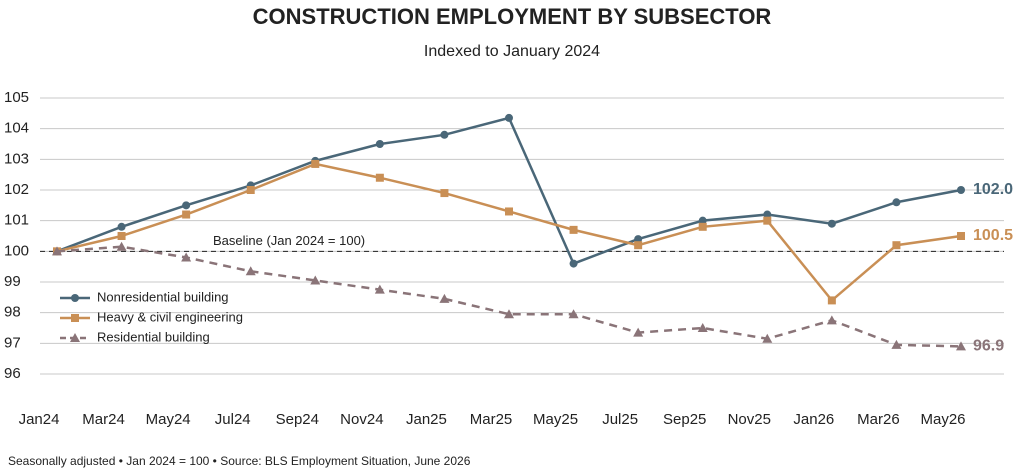 Image resolution: width=1024 pixels, height=472 pixels. Describe the element at coordinates (16, 158) in the screenshot. I see `y-tick-label: 103` at that location.